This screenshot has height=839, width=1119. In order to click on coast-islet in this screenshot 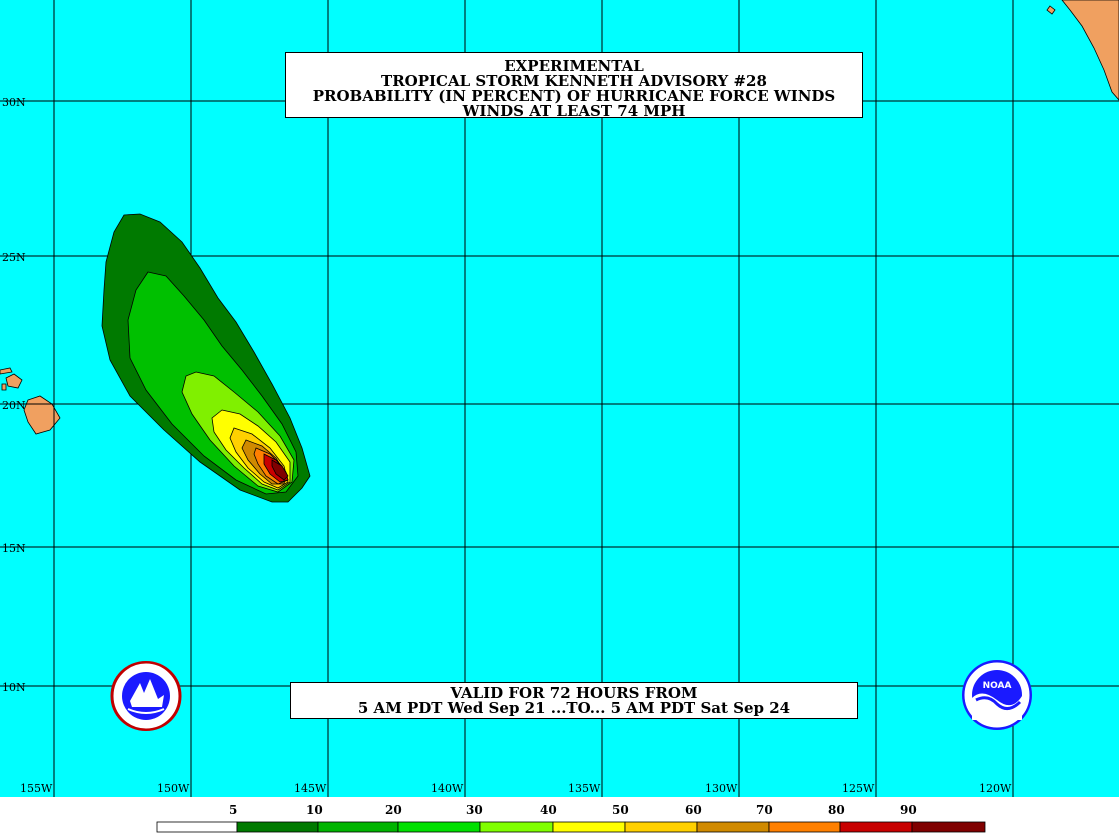, I will do `click(1051, 10)`.